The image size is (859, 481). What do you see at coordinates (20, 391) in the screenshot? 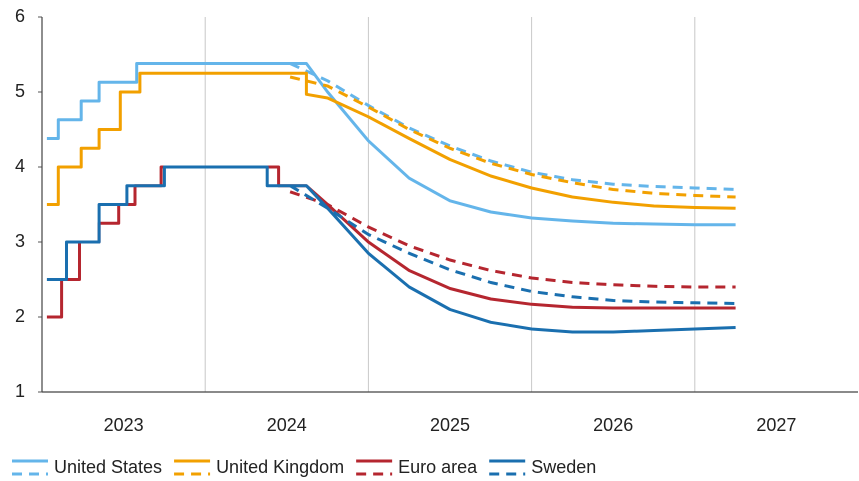
I see `y-tick-label: 1` at bounding box center [20, 391].